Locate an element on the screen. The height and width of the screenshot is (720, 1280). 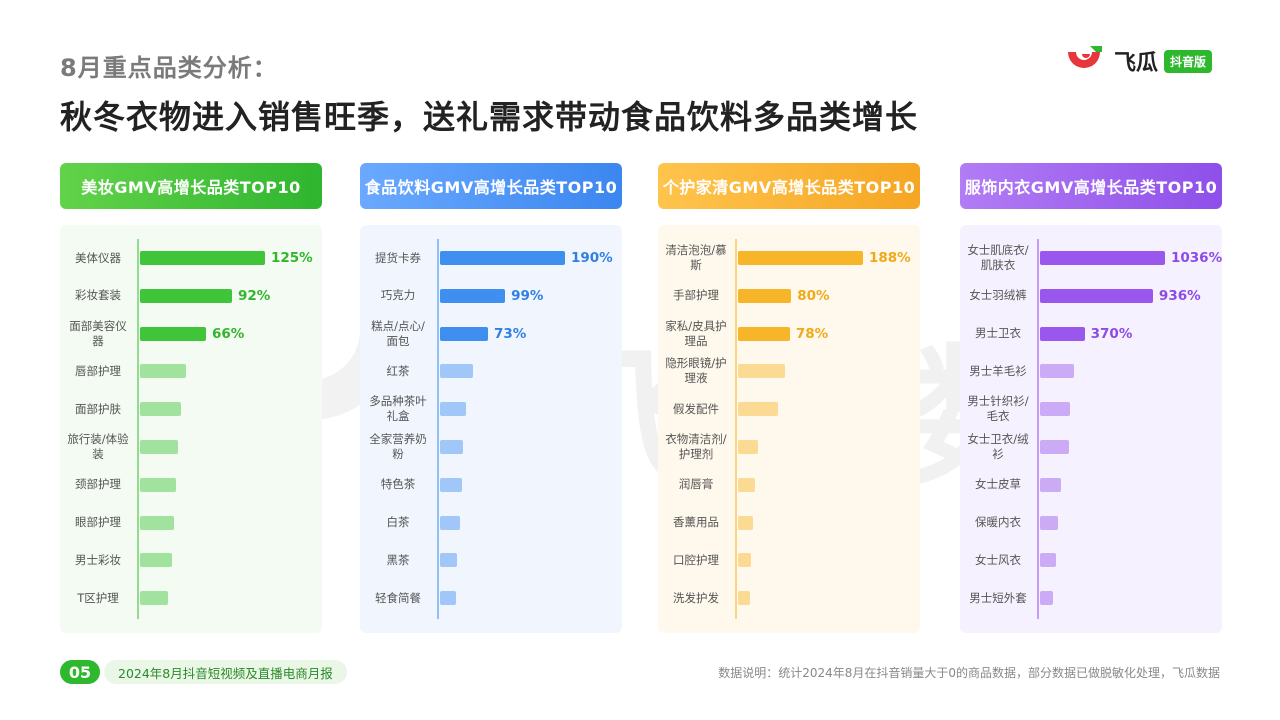
bar-row: 清洁泡泡/慕斯 188% is located at coordinates (789, 258).